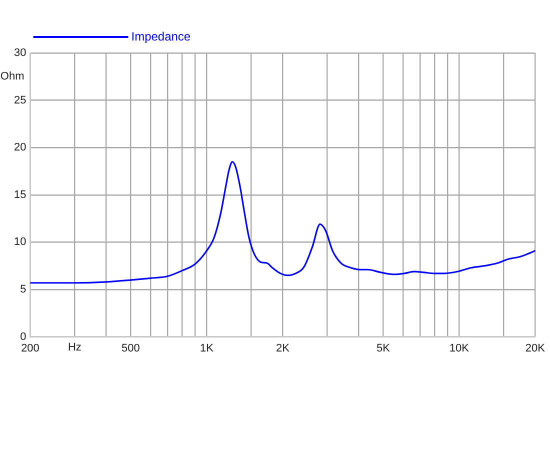  Describe the element at coordinates (75, 347) in the screenshot. I see `x-axis-title: Hz` at that location.